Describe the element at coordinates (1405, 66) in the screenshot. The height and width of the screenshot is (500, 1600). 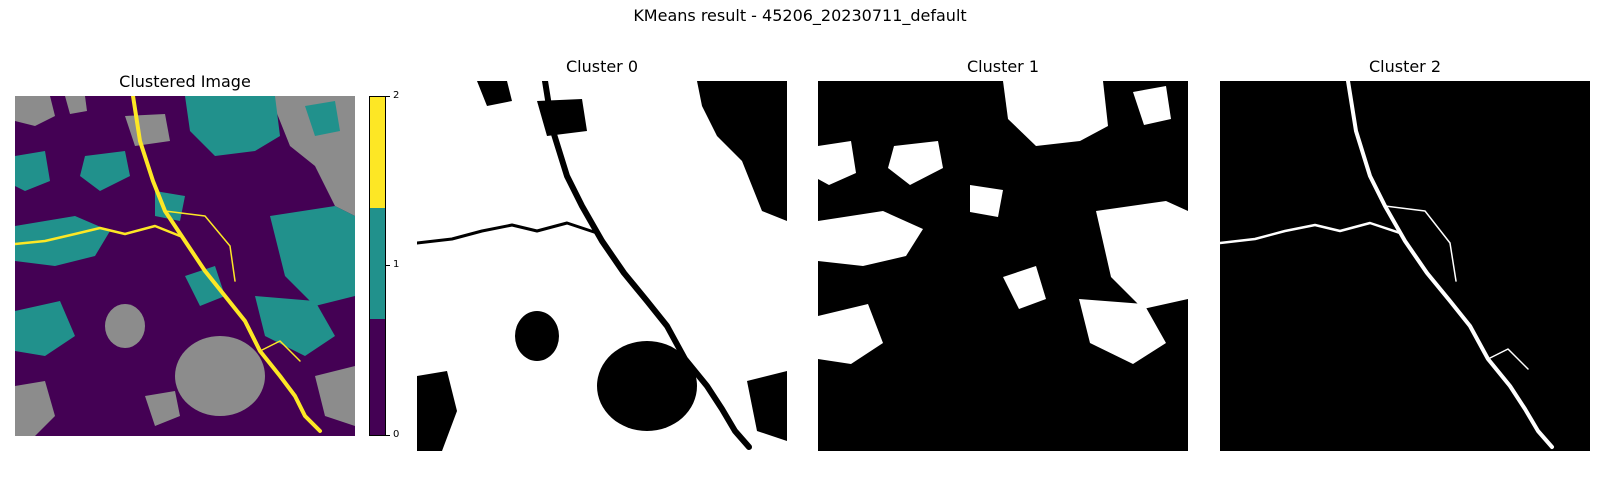
I see `cluster-2-title: Cluster 2` at that location.